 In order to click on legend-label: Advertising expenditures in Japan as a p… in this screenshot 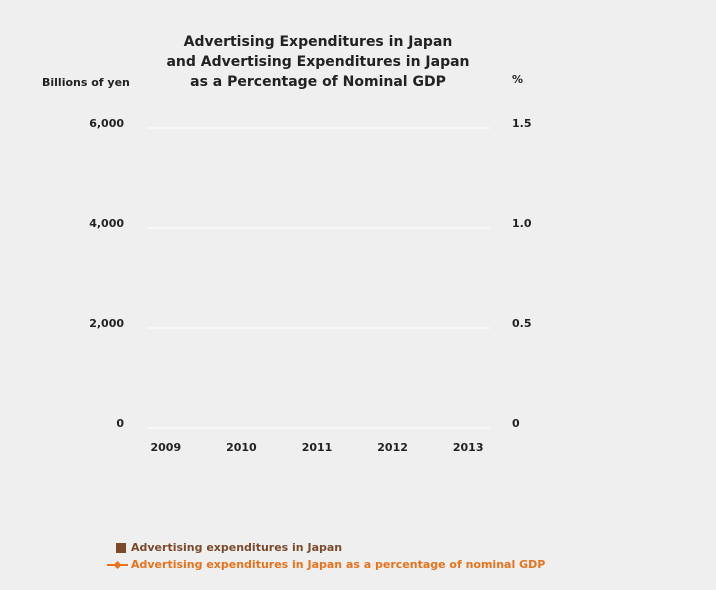, I will do `click(338, 564)`.